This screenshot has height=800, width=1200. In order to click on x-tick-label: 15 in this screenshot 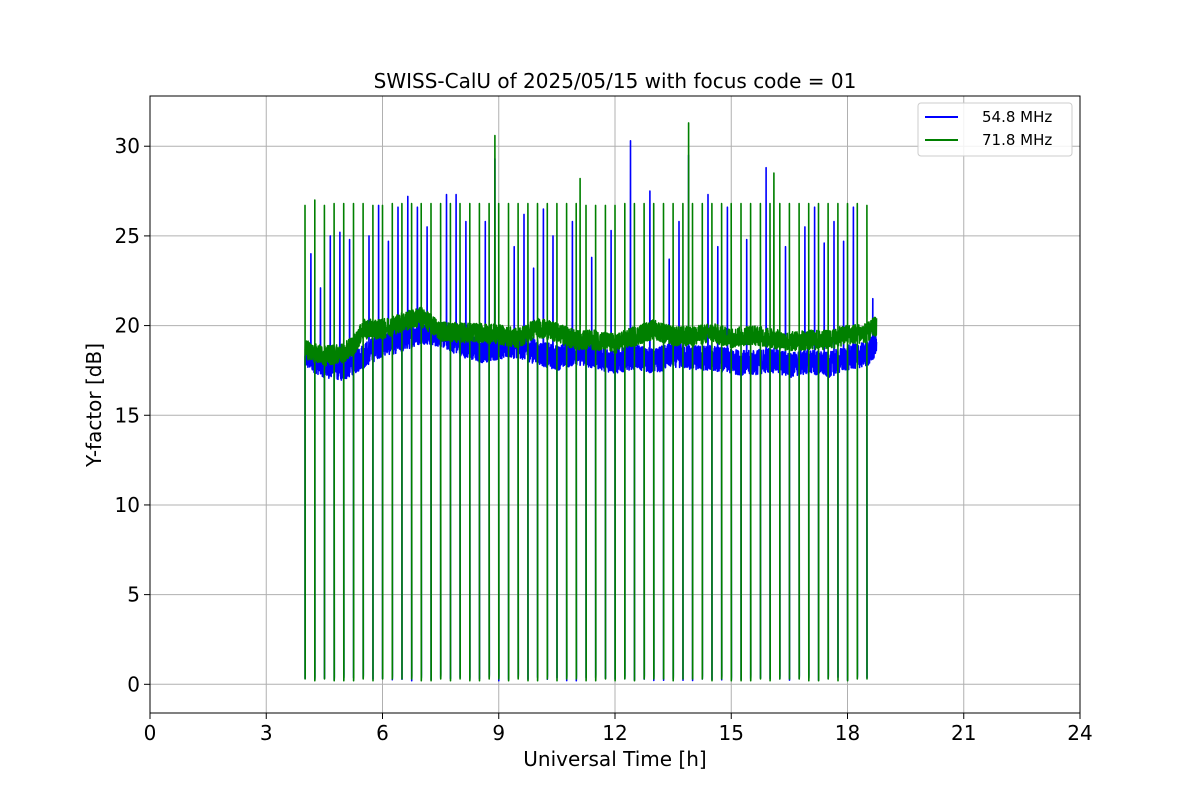, I will do `click(731, 733)`.